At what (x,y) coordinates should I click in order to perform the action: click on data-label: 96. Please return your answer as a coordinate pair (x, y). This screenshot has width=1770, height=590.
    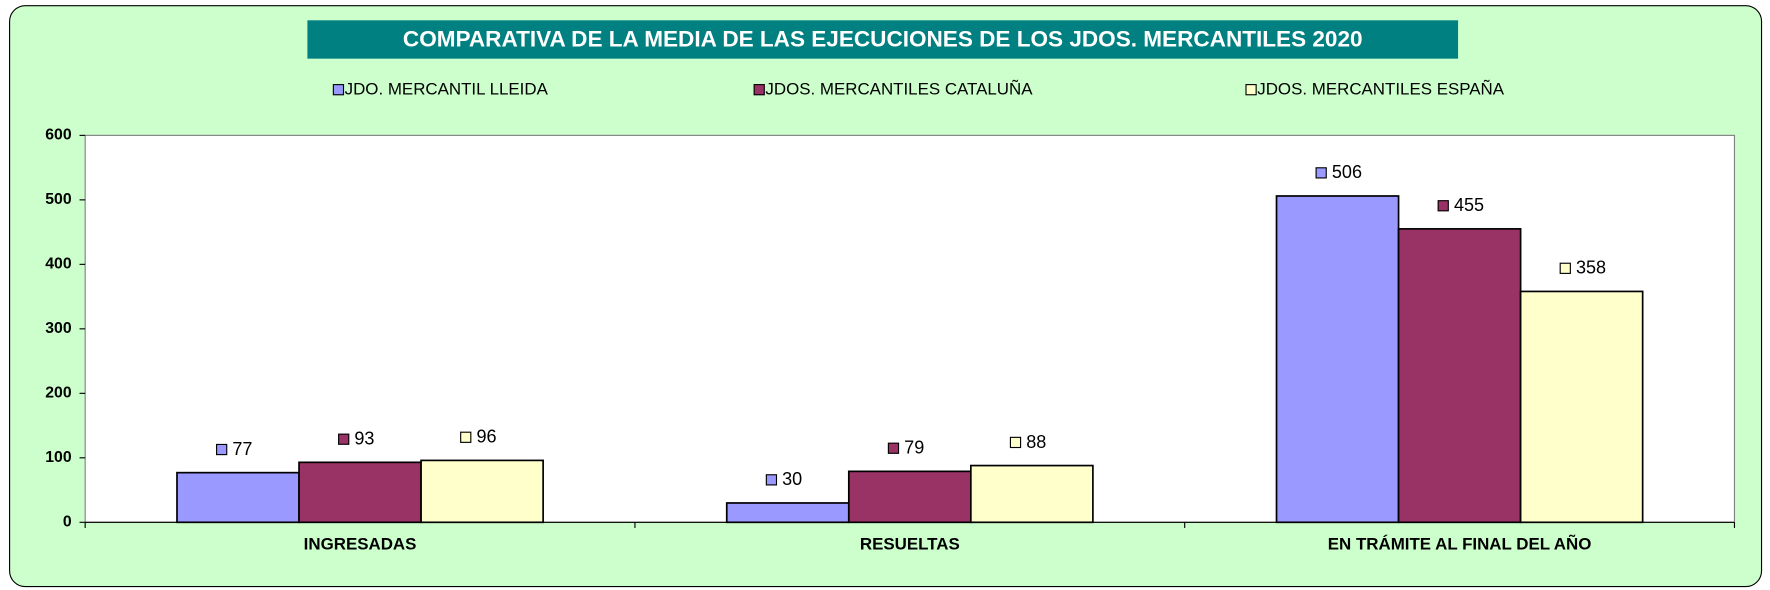
    Looking at the image, I should click on (486, 437).